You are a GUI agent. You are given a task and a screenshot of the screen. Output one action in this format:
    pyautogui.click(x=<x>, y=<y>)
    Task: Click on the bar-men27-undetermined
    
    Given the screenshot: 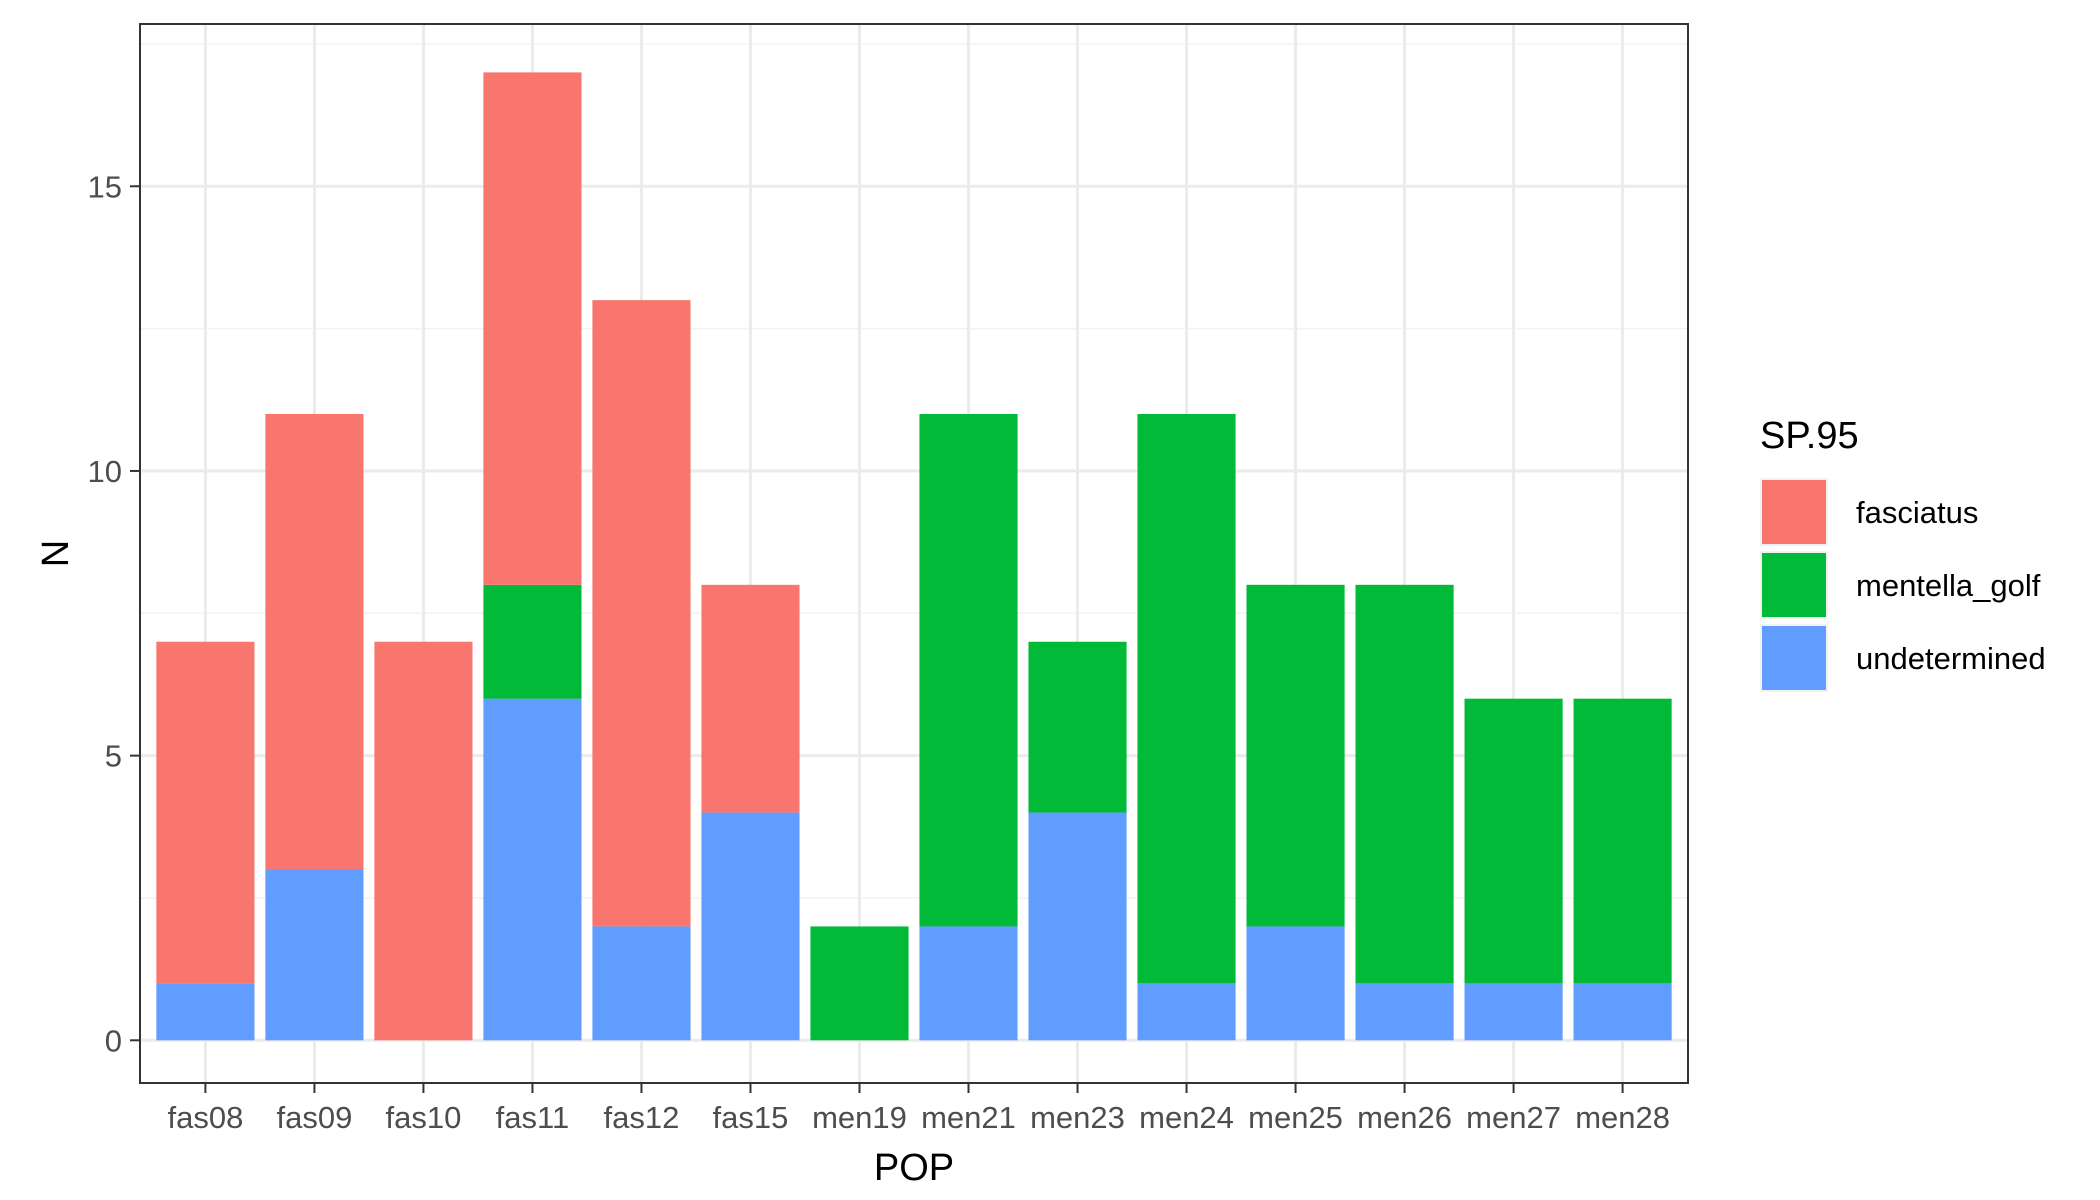 What is the action you would take?
    pyautogui.click(x=1513, y=1012)
    